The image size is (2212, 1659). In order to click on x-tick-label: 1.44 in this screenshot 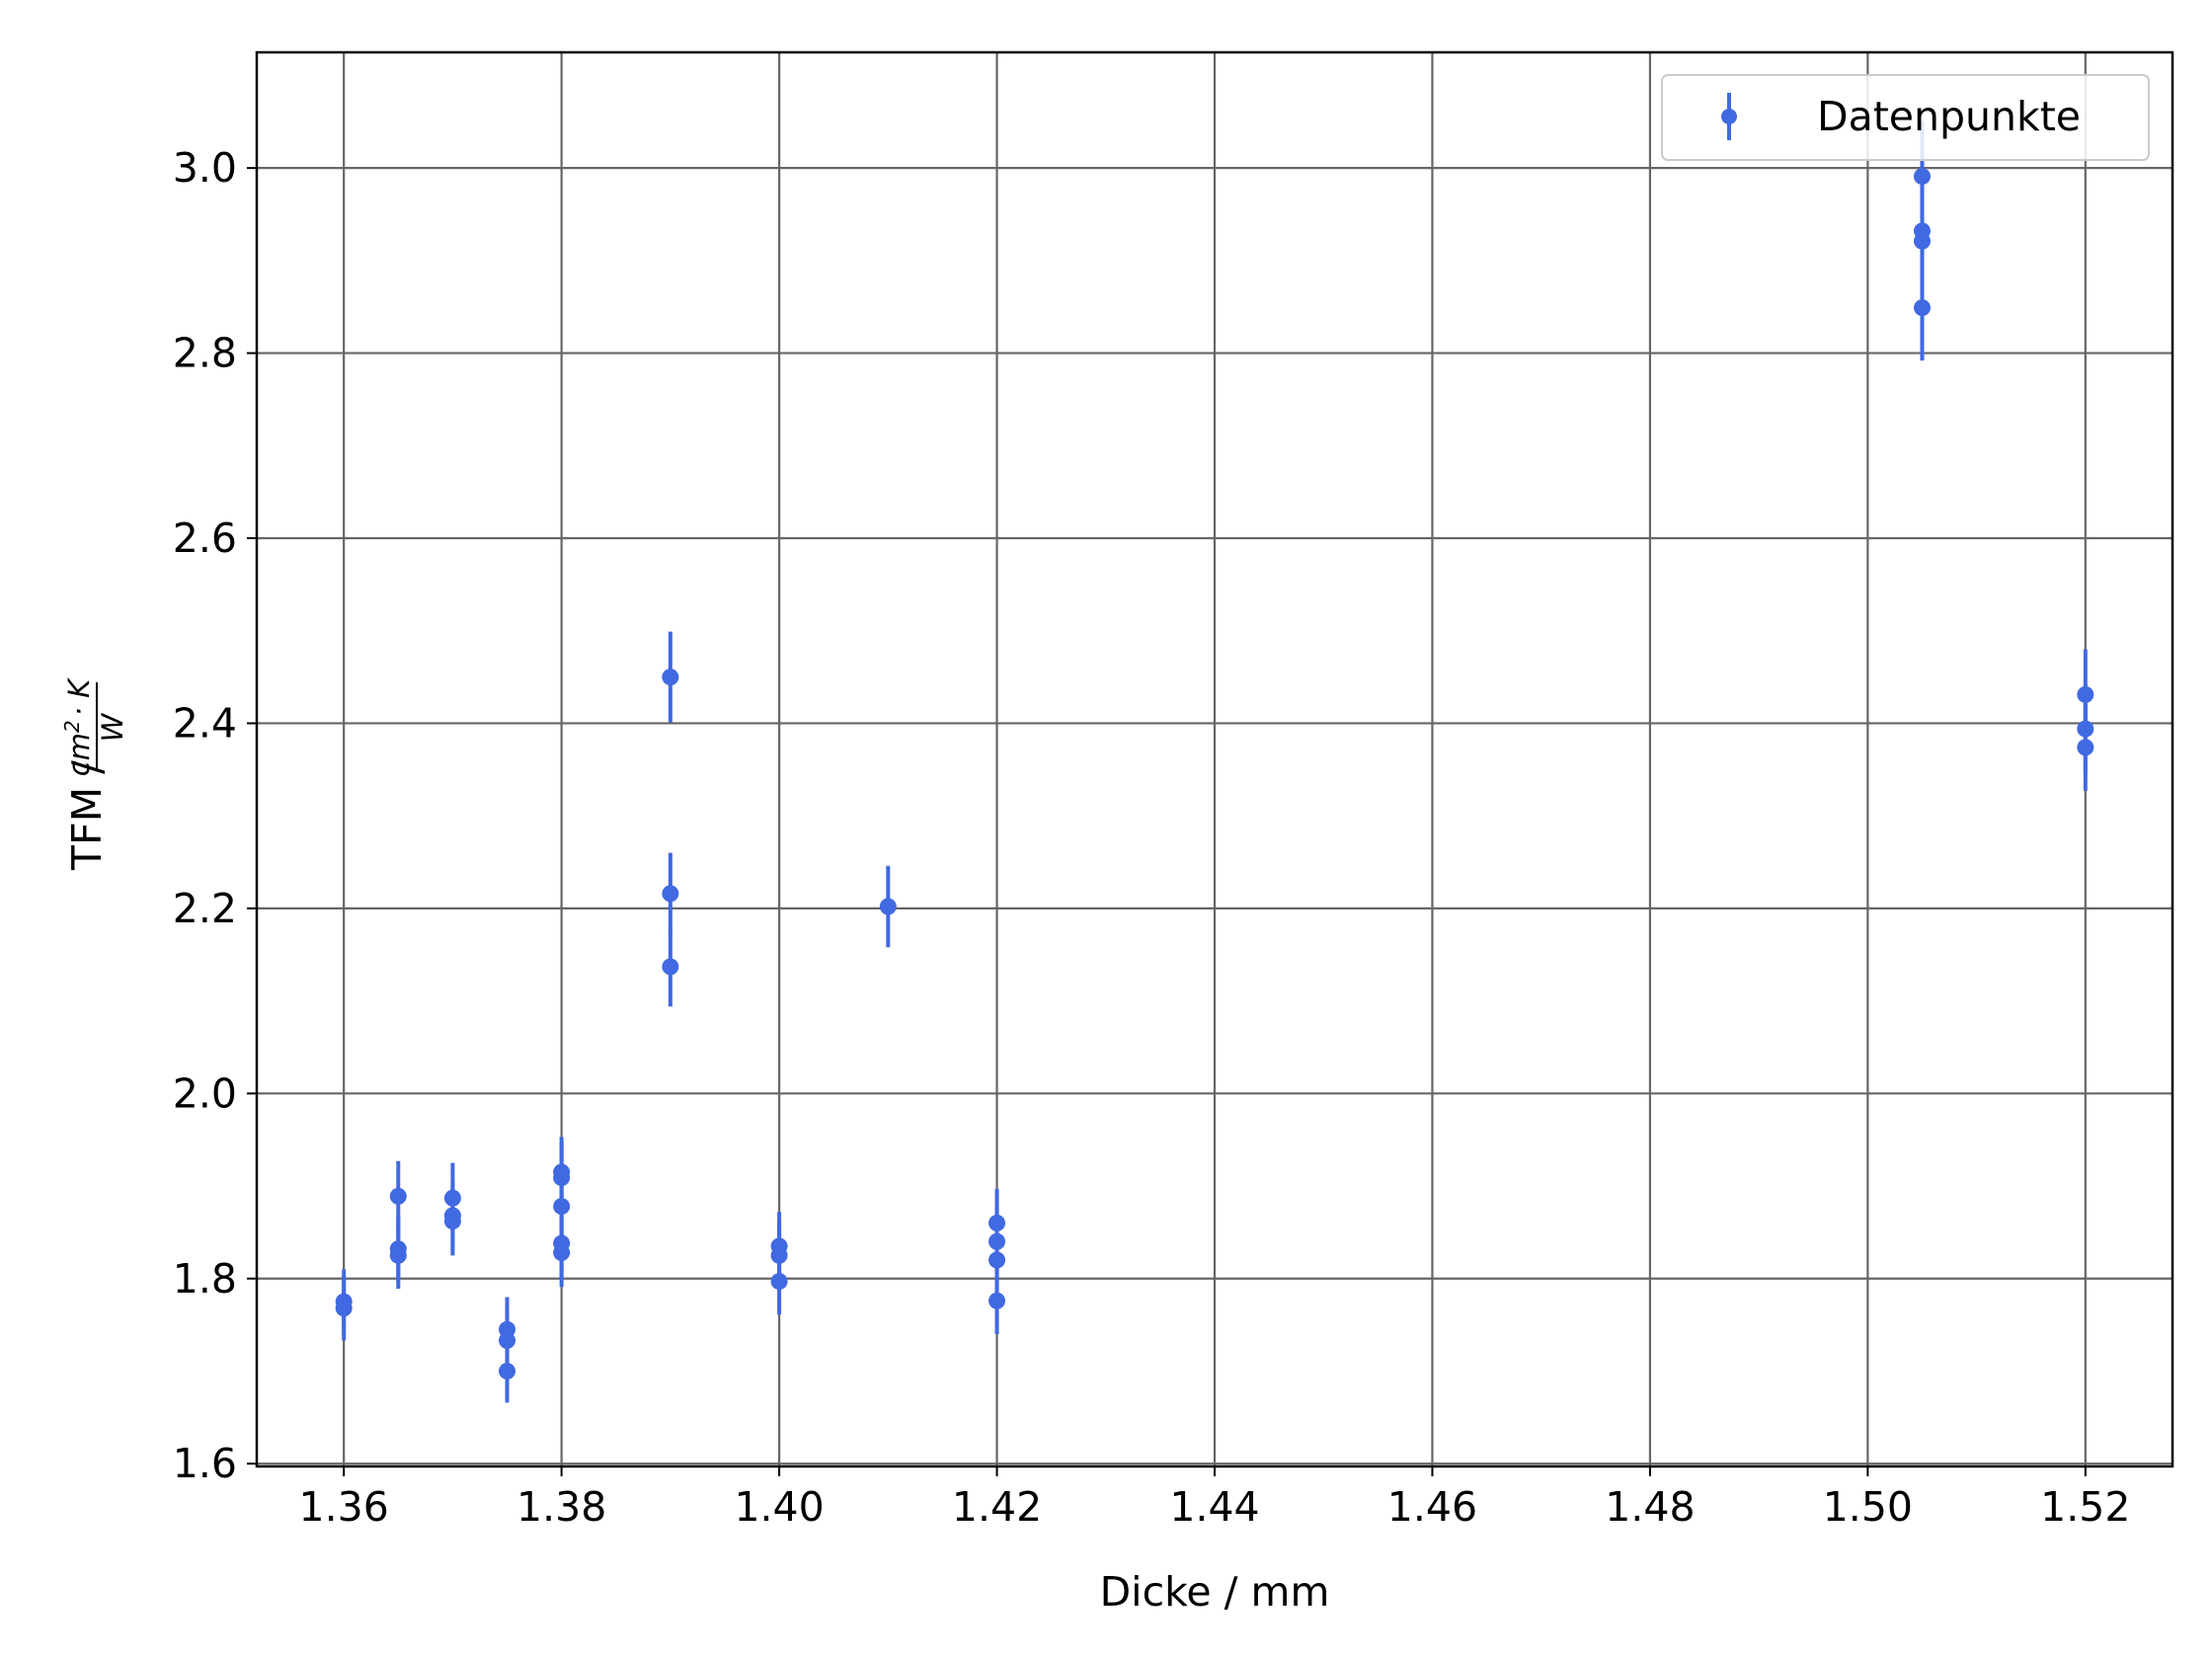, I will do `click(1214, 1507)`.